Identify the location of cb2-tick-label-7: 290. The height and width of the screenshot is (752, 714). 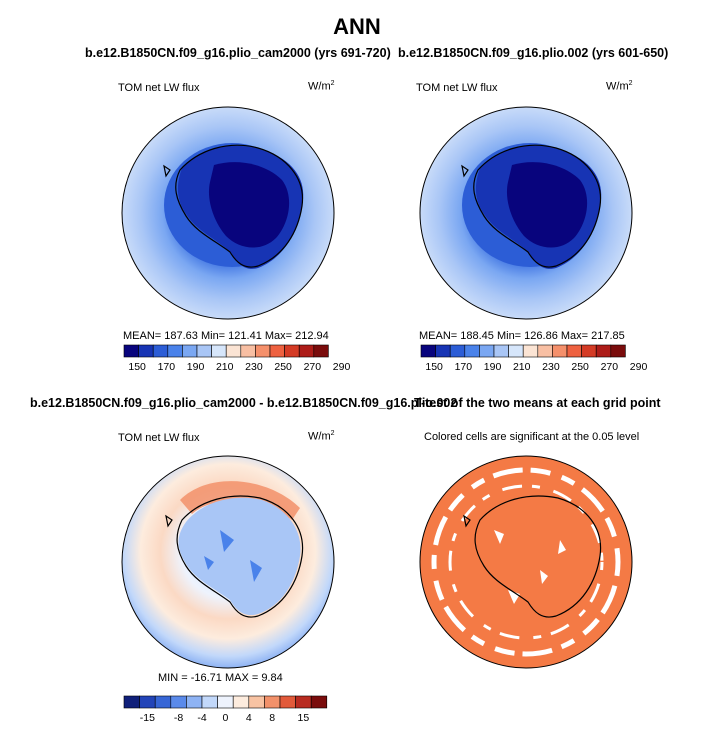
(639, 367).